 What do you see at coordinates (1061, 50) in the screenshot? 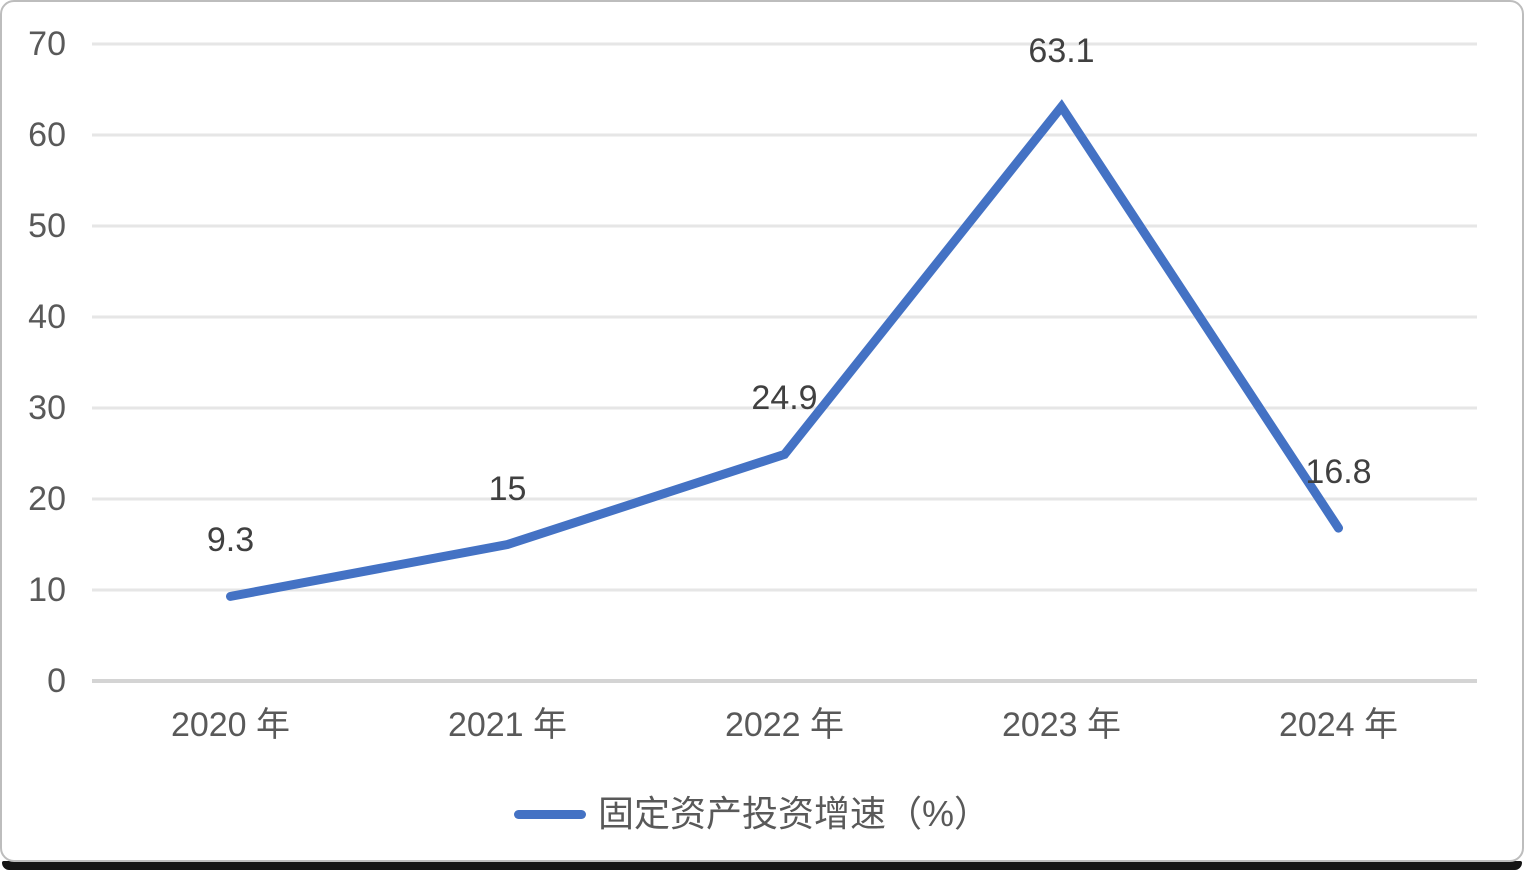
I see `data-label: 63.1` at bounding box center [1061, 50].